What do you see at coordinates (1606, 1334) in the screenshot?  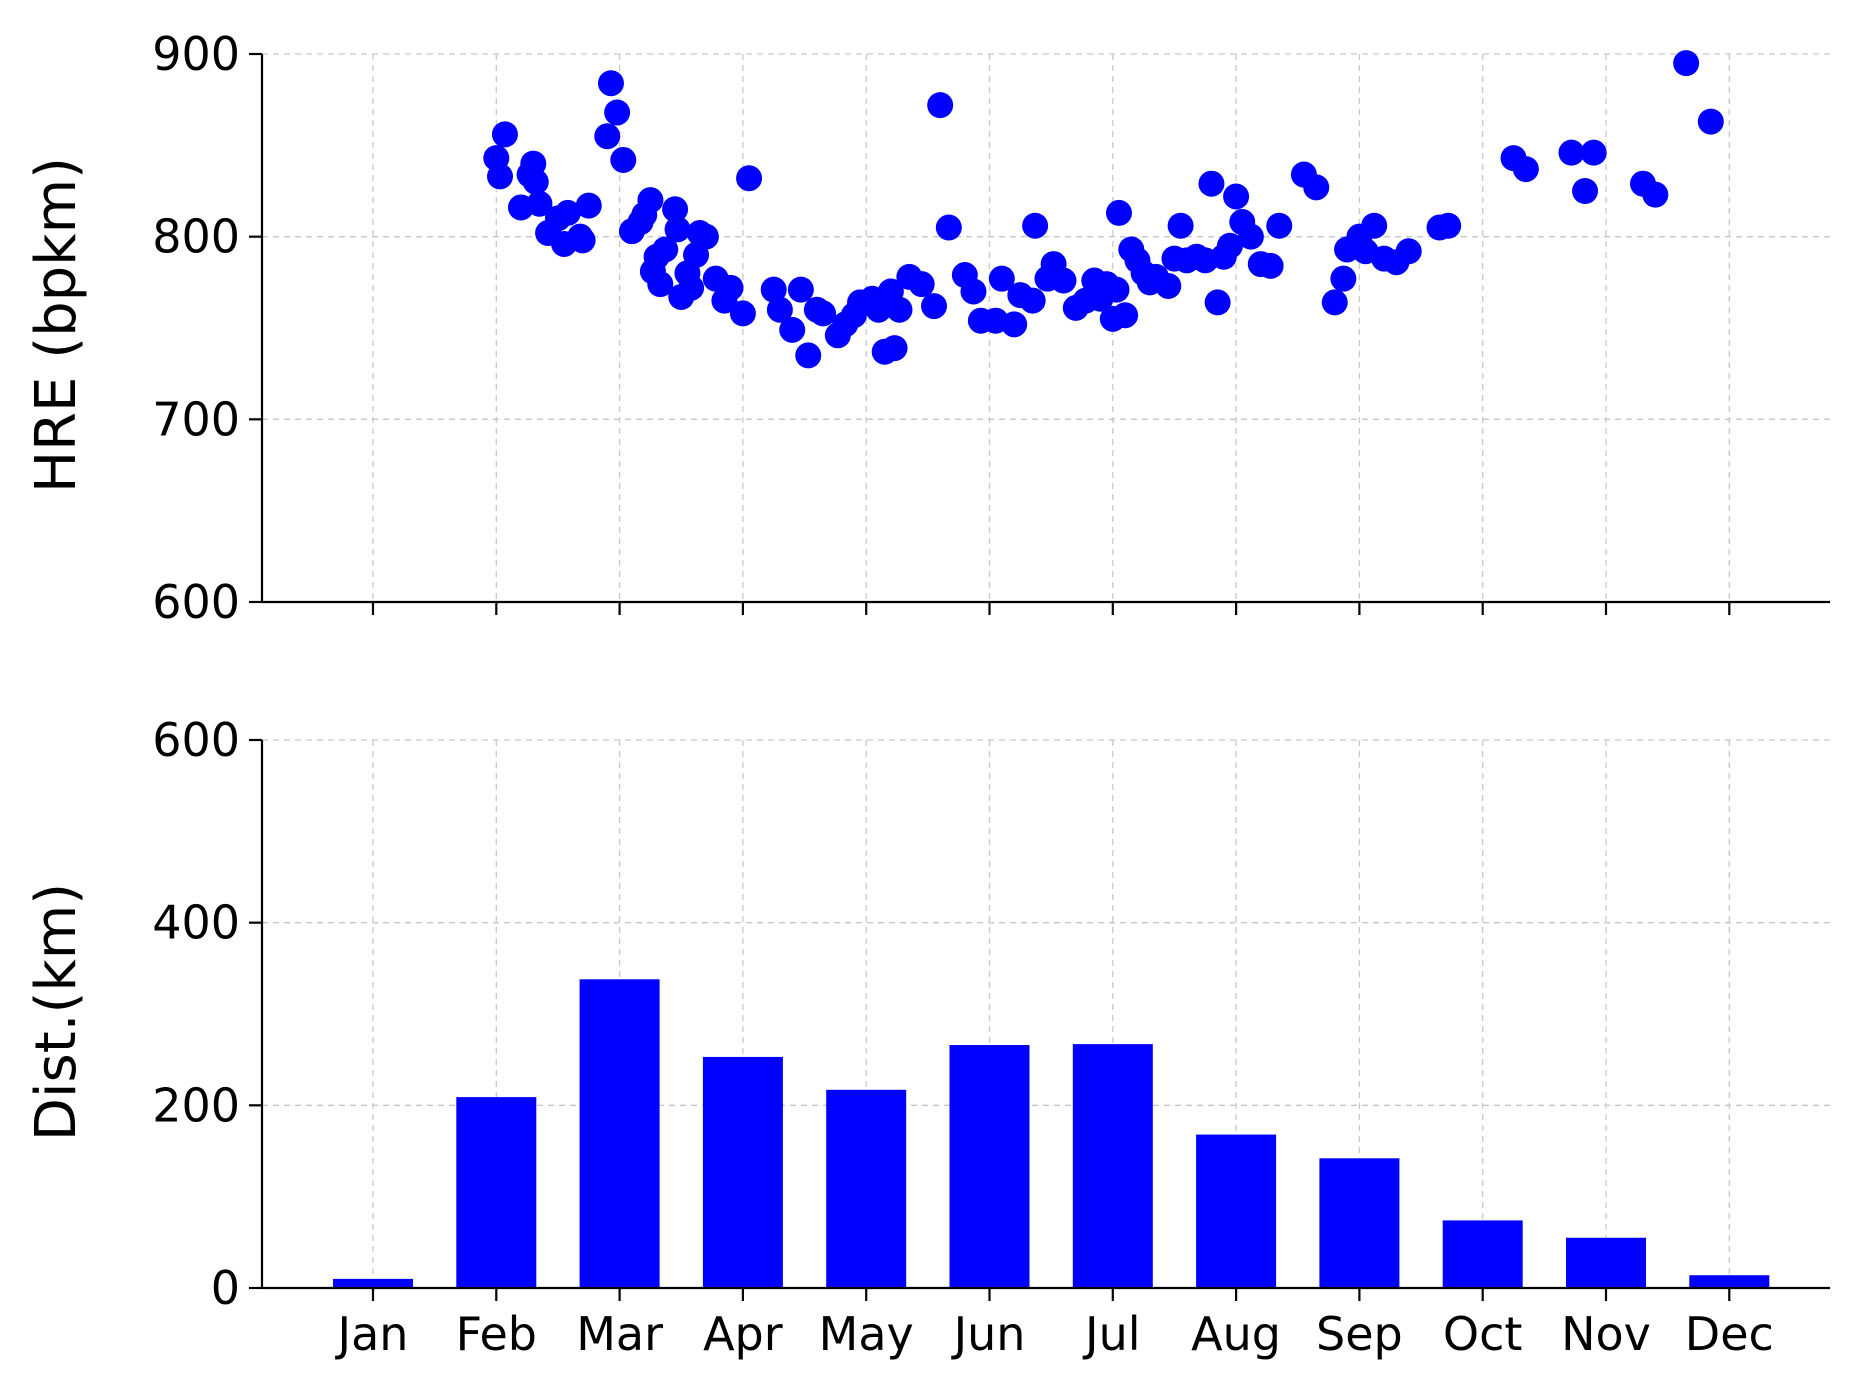 I see `month-tick-label: Nov` at bounding box center [1606, 1334].